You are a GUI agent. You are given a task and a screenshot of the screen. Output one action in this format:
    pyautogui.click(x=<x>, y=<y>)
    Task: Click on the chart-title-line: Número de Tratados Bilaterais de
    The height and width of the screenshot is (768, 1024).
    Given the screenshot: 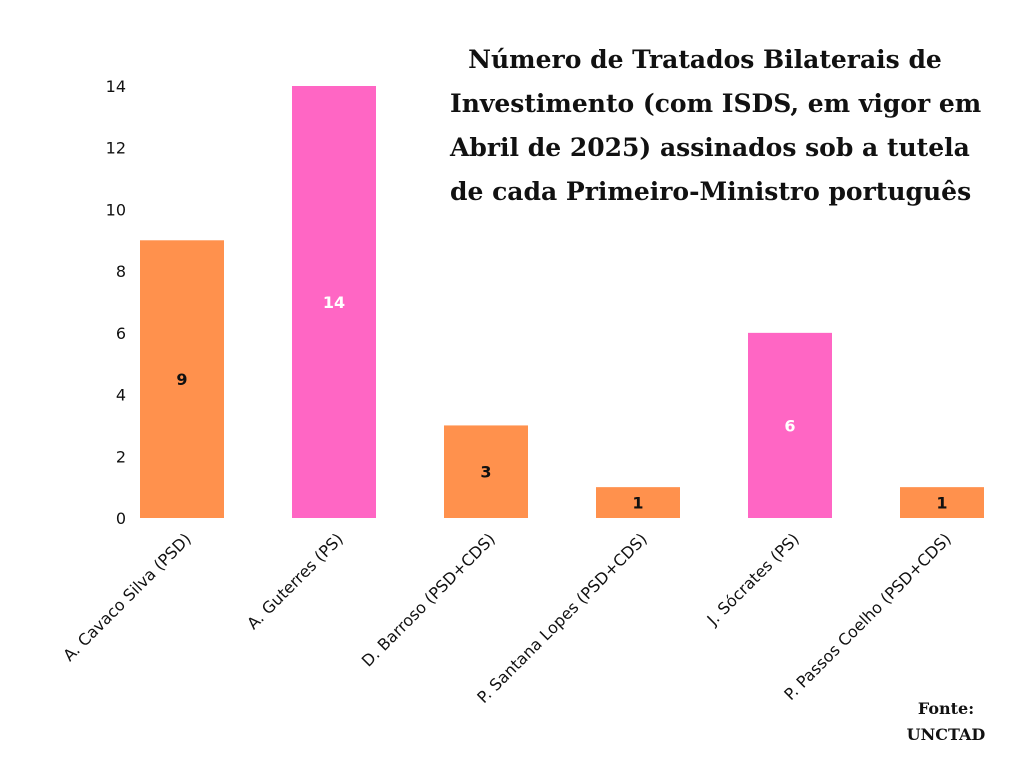 What is the action you would take?
    pyautogui.click(x=705, y=59)
    